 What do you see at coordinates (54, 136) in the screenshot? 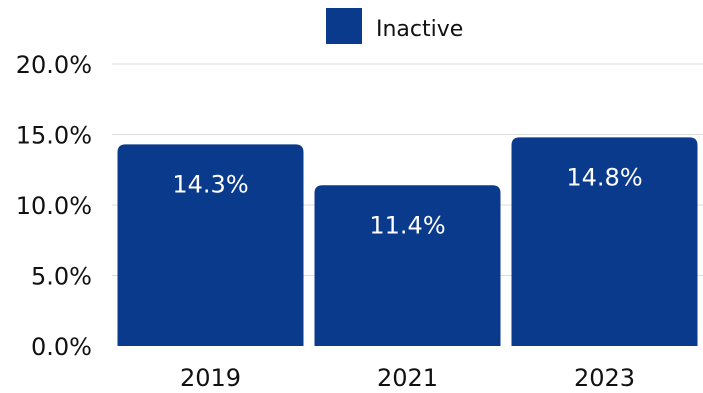
I see `y-tick-label: 15.0%` at bounding box center [54, 136].